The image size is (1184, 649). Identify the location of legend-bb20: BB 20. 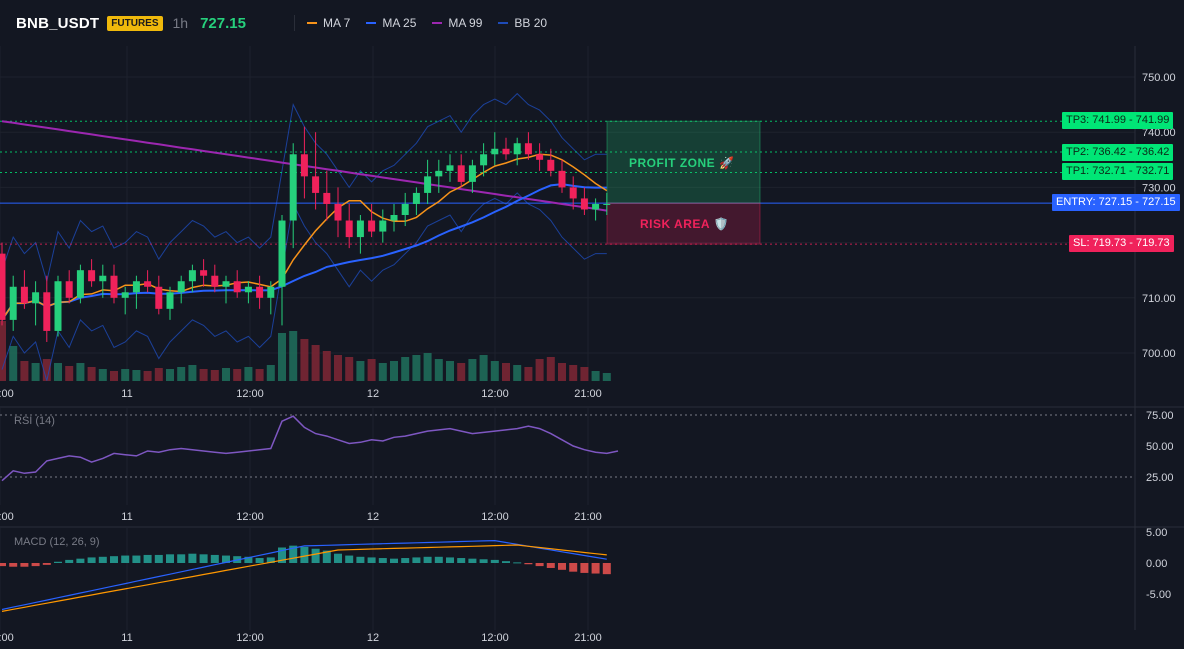
(522, 23).